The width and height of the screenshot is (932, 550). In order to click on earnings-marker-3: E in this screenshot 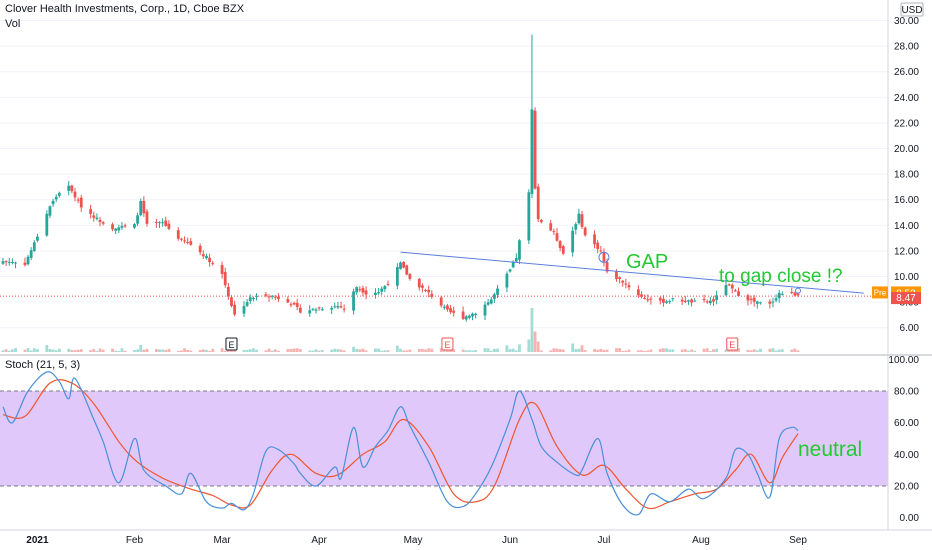, I will do `click(732, 344)`.